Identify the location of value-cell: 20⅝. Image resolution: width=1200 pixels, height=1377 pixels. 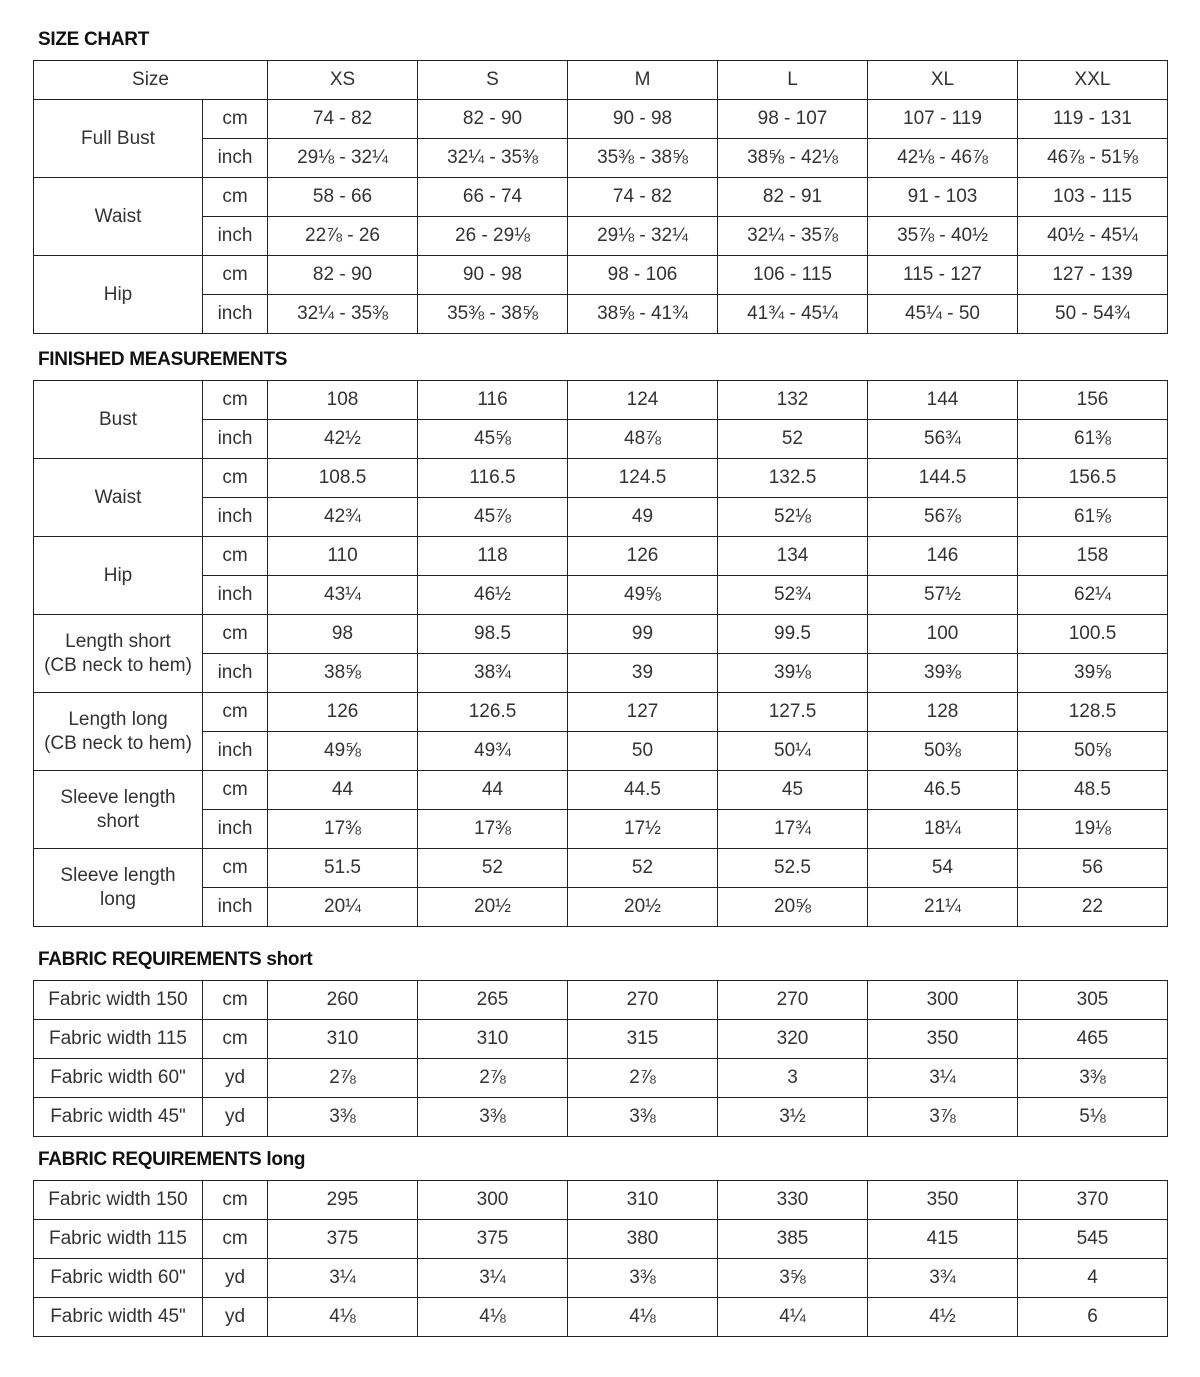
(792, 907).